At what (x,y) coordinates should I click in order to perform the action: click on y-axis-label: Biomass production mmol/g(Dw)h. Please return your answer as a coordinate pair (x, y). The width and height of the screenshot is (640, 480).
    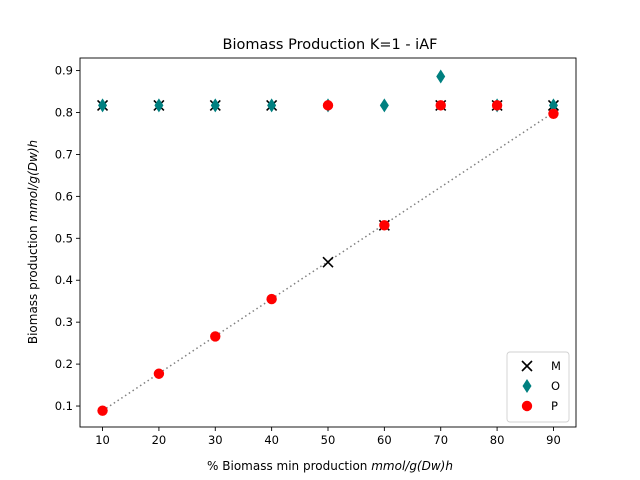
    Looking at the image, I should click on (33, 242).